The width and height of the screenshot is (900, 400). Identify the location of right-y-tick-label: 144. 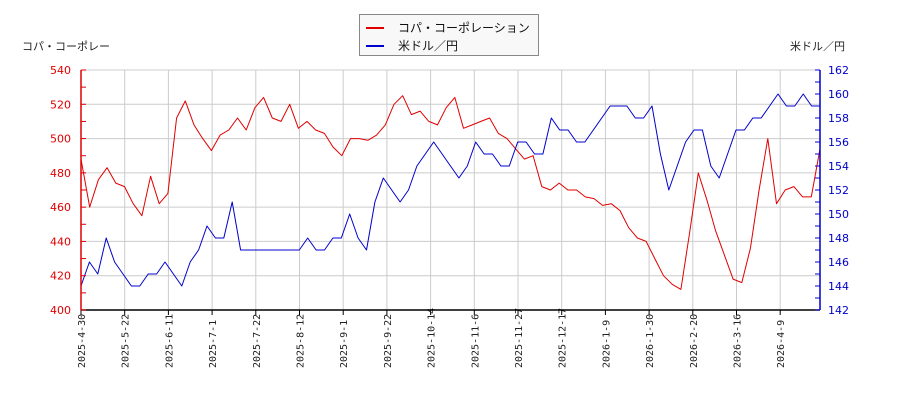
(838, 286).